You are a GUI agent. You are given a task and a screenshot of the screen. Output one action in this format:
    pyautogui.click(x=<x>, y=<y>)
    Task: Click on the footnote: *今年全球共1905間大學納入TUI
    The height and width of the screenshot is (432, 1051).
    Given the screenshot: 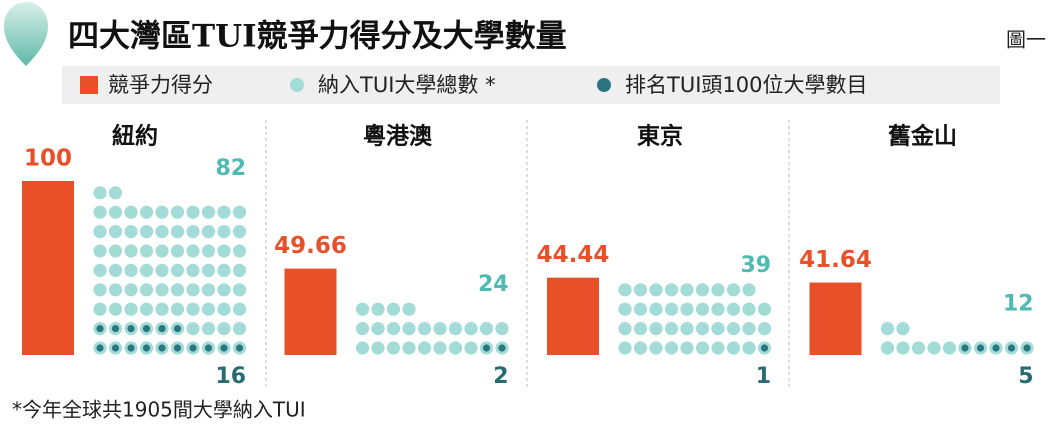 What is the action you would take?
    pyautogui.click(x=159, y=410)
    